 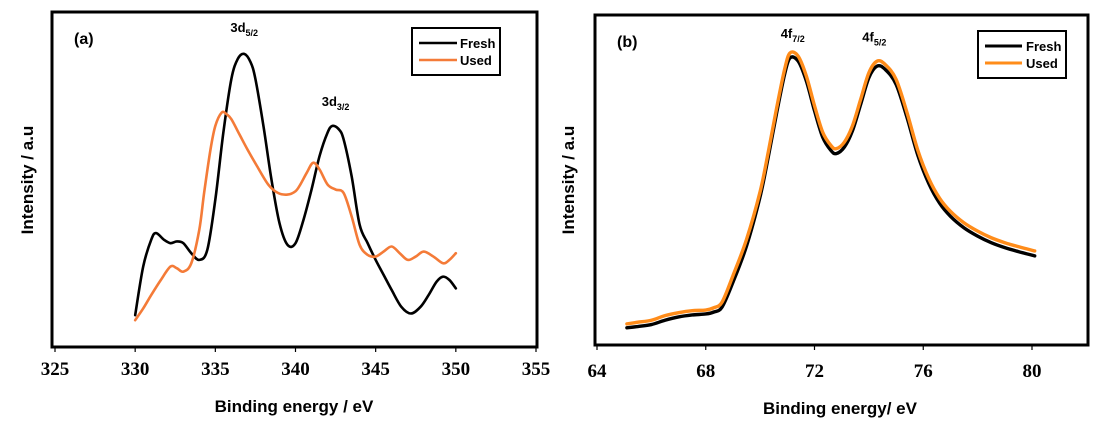 I want to click on x-tick-label: 340, so click(x=295, y=369).